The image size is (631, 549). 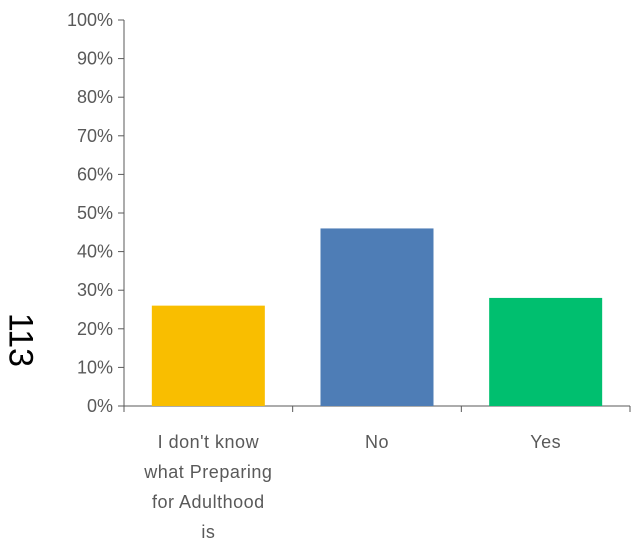 I want to click on y-tick-label: 20%, so click(x=95, y=329).